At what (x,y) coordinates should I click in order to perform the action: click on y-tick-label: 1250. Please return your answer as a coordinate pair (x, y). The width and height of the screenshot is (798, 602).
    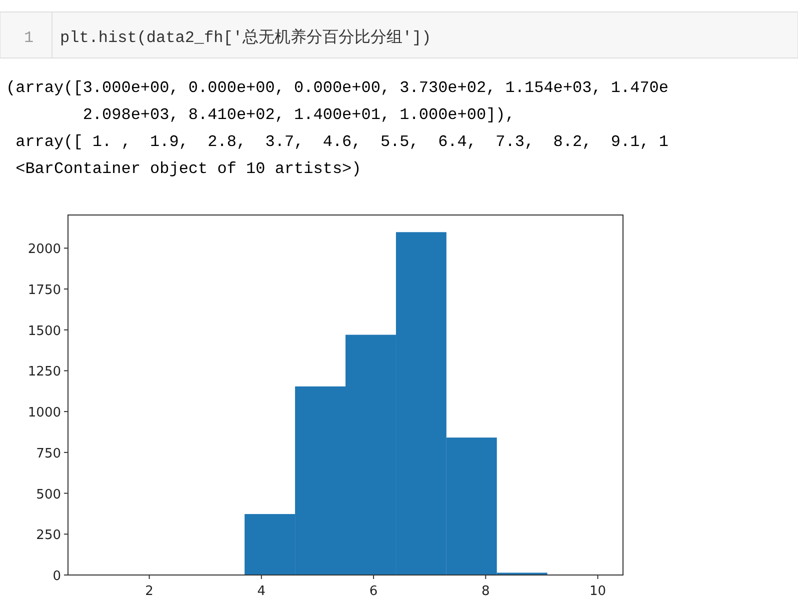
    Looking at the image, I should click on (44, 372).